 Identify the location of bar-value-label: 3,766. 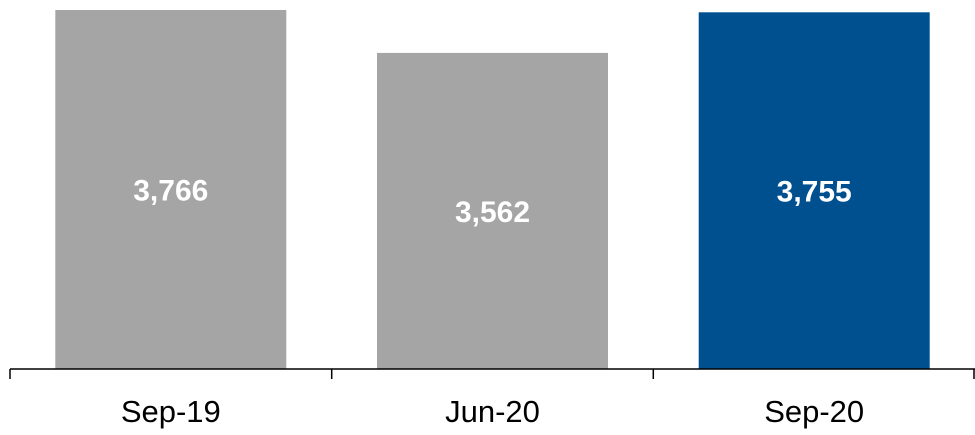
(170, 191).